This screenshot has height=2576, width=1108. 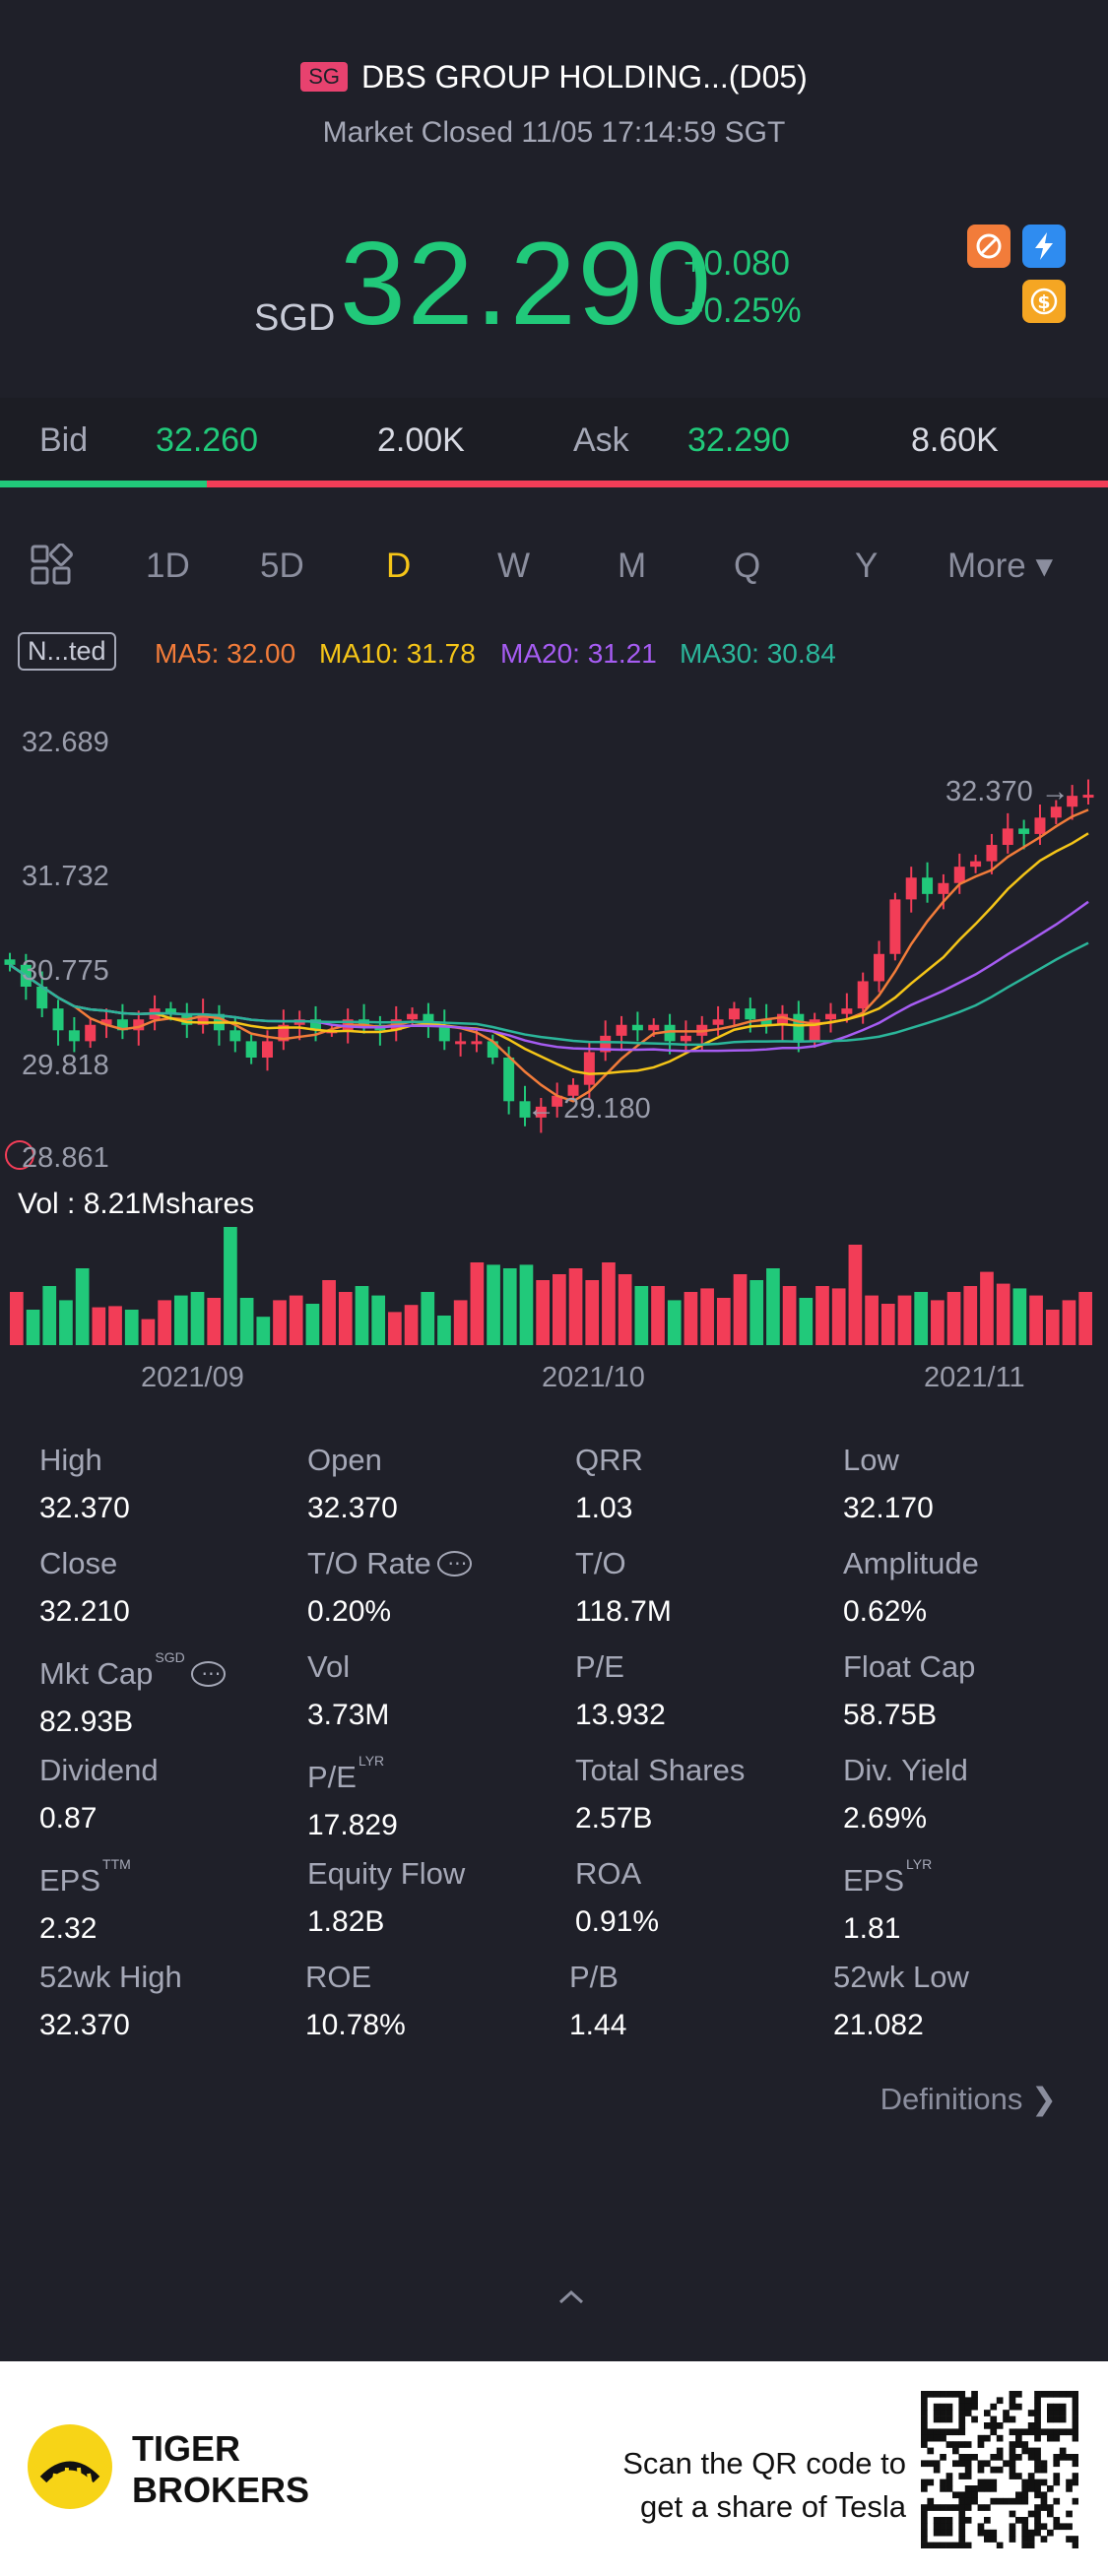 I want to click on x-tick-3: 2021/11, so click(x=974, y=1377).